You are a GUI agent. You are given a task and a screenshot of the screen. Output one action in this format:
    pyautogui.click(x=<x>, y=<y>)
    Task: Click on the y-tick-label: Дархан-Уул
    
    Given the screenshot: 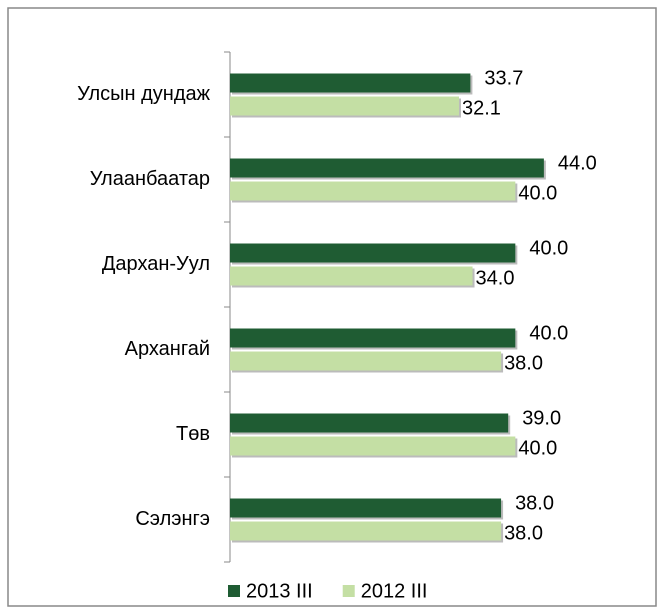 What is the action you would take?
    pyautogui.click(x=156, y=264)
    